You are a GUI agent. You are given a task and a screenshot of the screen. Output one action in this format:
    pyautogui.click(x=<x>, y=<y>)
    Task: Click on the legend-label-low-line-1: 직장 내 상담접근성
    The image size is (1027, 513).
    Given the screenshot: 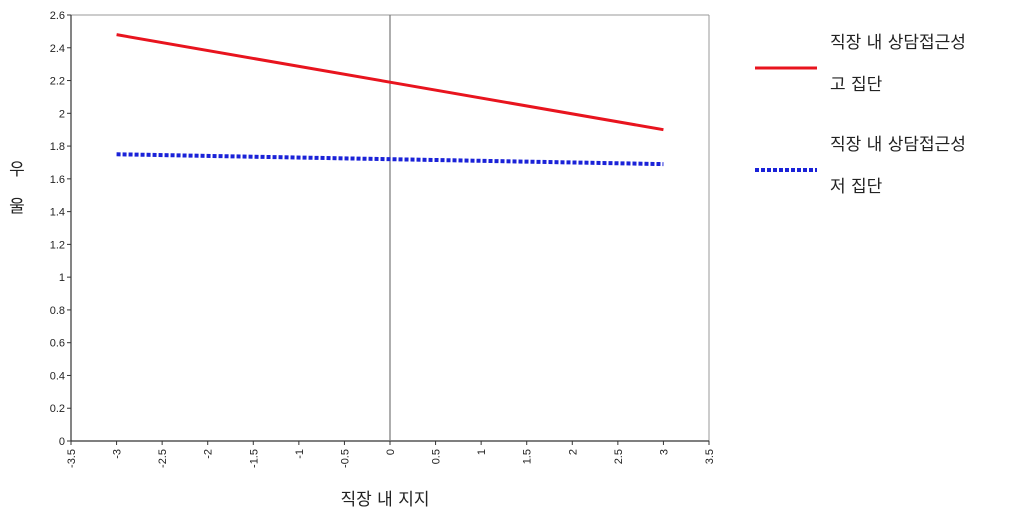 What is the action you would take?
    pyautogui.click(x=898, y=145)
    